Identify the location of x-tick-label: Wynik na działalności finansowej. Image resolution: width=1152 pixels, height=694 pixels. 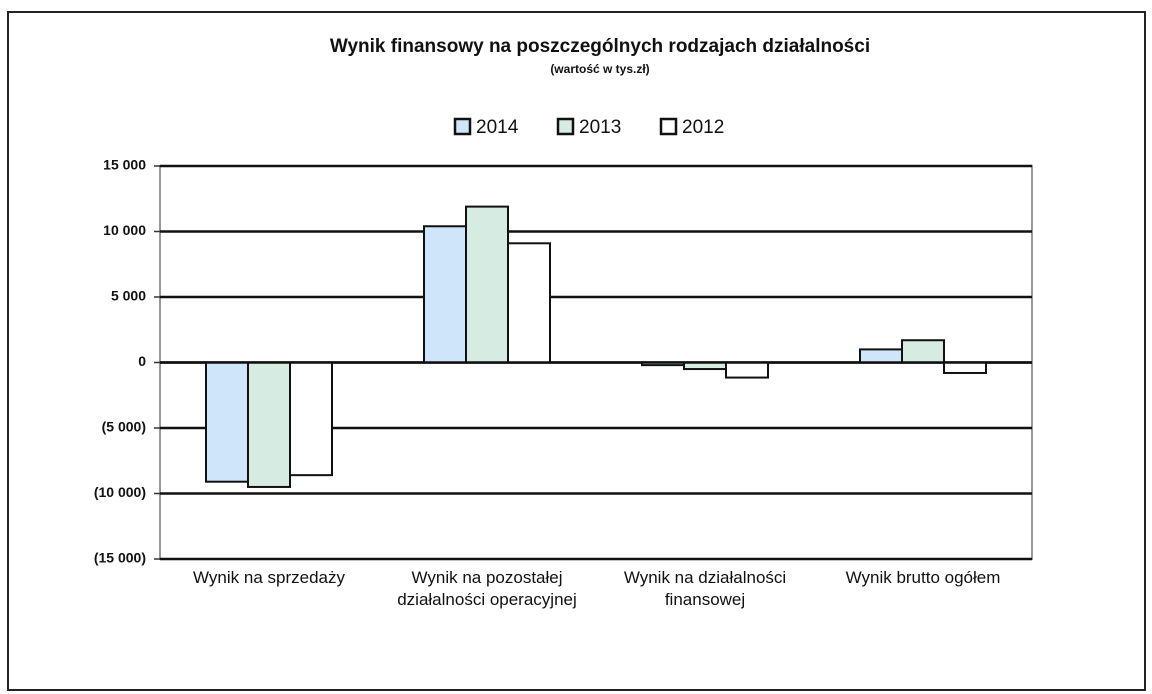
(705, 588).